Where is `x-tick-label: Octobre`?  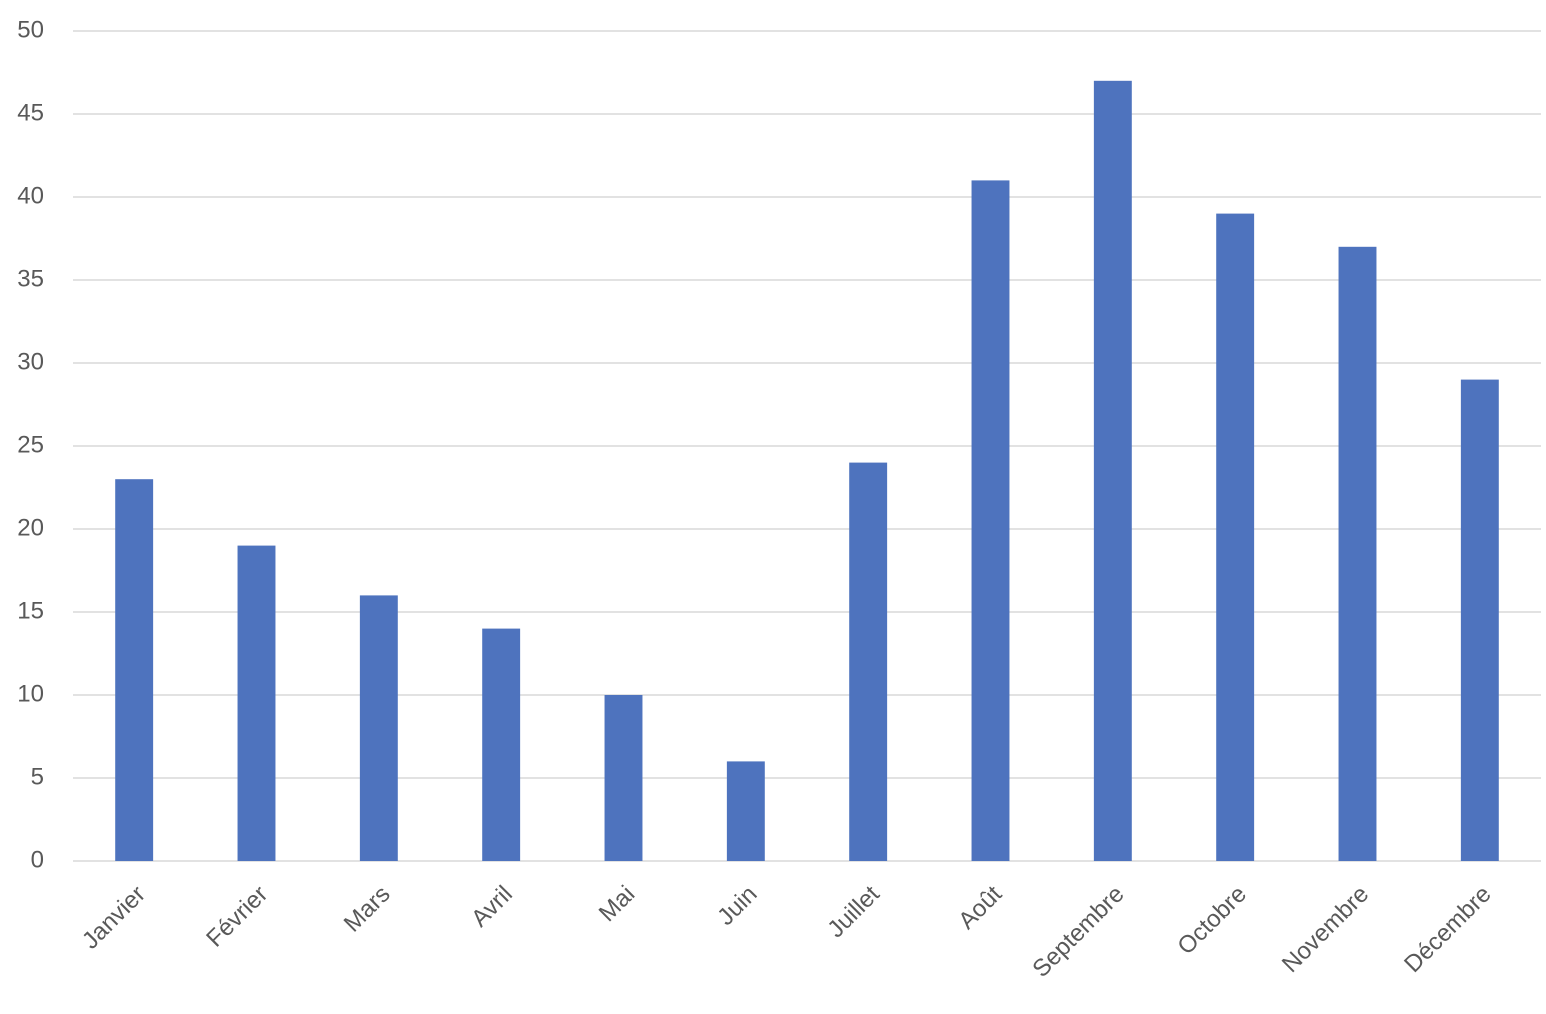 x-tick-label: Octobre is located at coordinates (1211, 920).